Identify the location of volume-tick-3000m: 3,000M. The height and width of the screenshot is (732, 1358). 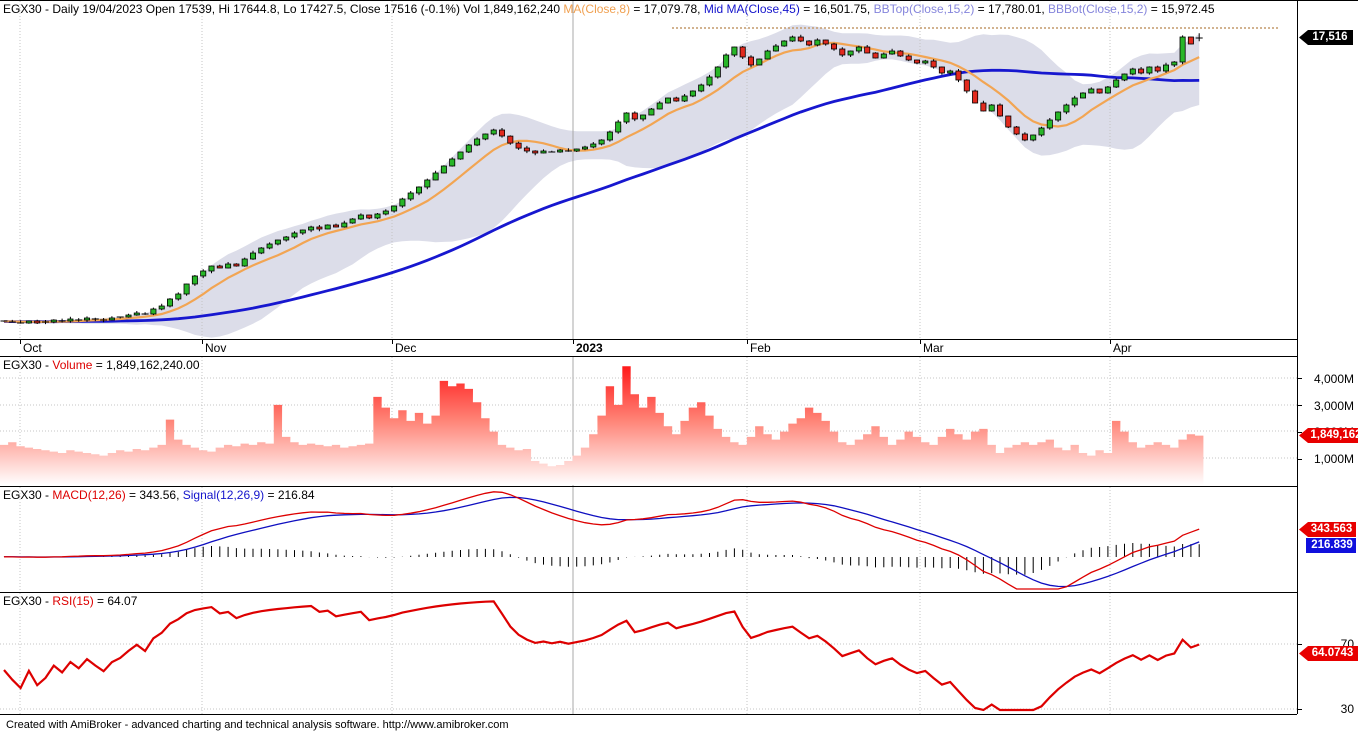
(1333, 406).